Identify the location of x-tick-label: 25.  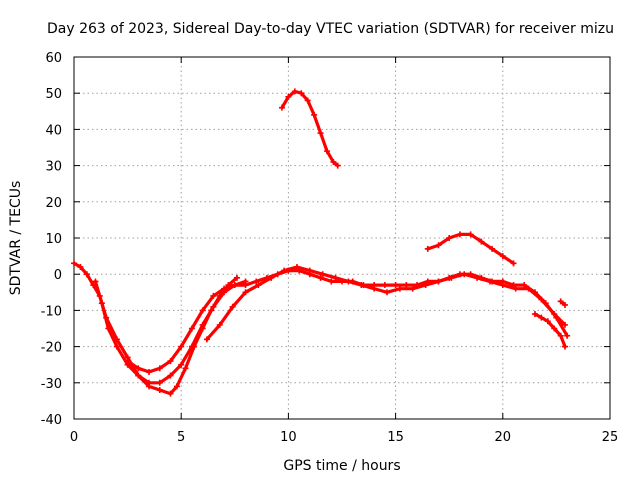
(610, 437).